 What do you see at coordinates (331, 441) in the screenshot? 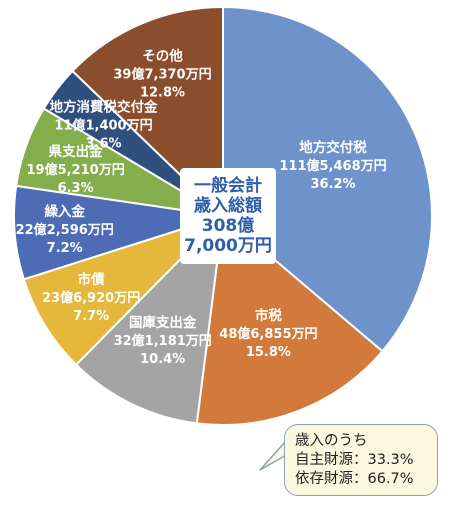
I see `note-title: 歳入のうち` at bounding box center [331, 441].